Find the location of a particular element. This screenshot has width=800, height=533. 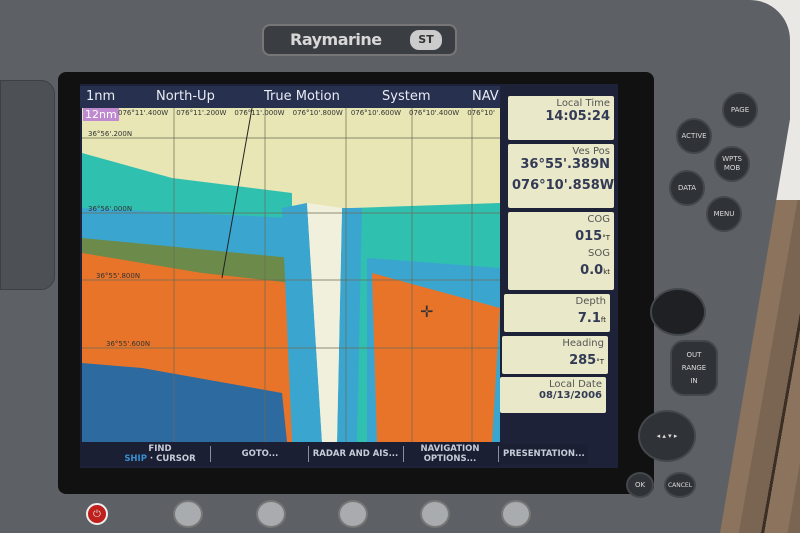

data-button: DATA is located at coordinates (687, 188).